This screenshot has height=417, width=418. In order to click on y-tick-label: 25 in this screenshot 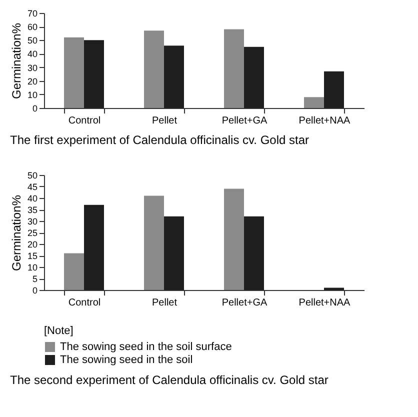, I will do `click(32, 233)`.